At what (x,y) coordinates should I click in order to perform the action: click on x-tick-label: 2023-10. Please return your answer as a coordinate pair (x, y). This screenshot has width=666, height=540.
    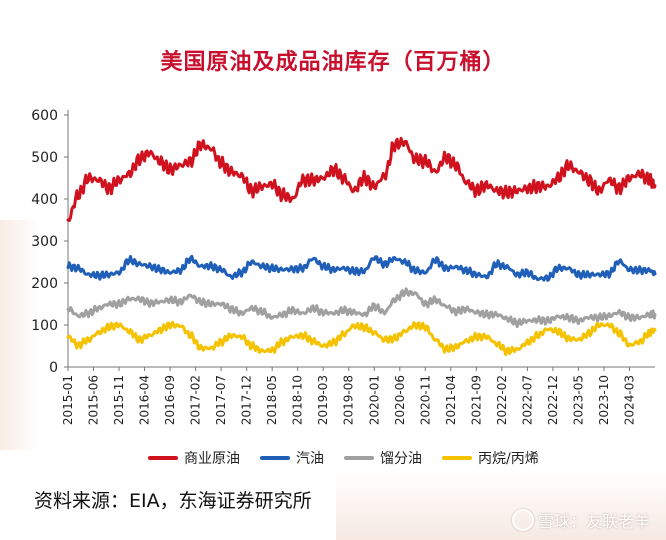
    Looking at the image, I should click on (604, 400).